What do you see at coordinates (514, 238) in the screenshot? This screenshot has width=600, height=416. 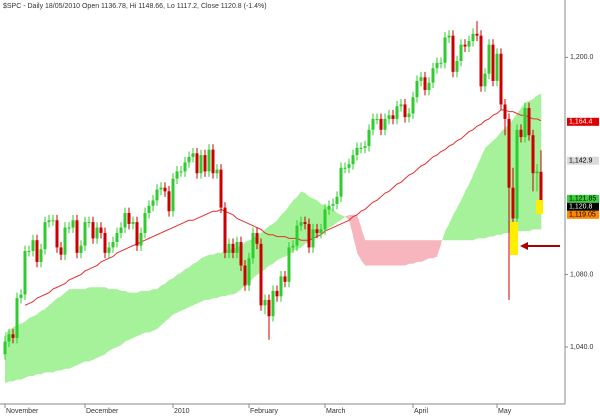 I see `highlight` at bounding box center [514, 238].